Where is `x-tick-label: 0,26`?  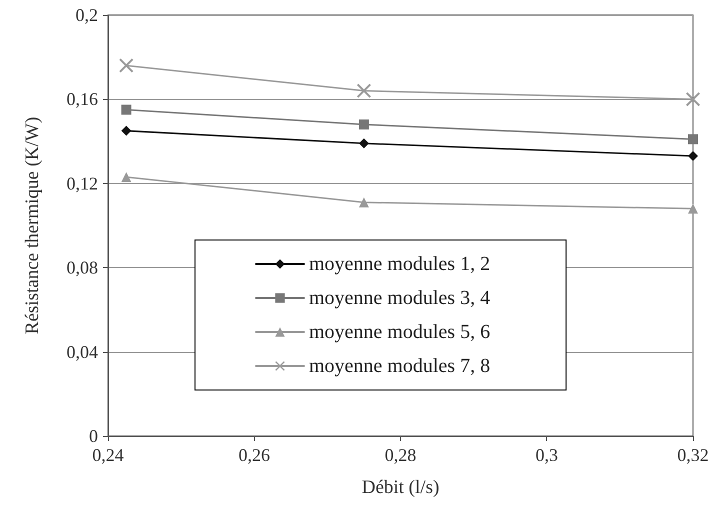
x-tick-label: 0,26 is located at coordinates (254, 455).